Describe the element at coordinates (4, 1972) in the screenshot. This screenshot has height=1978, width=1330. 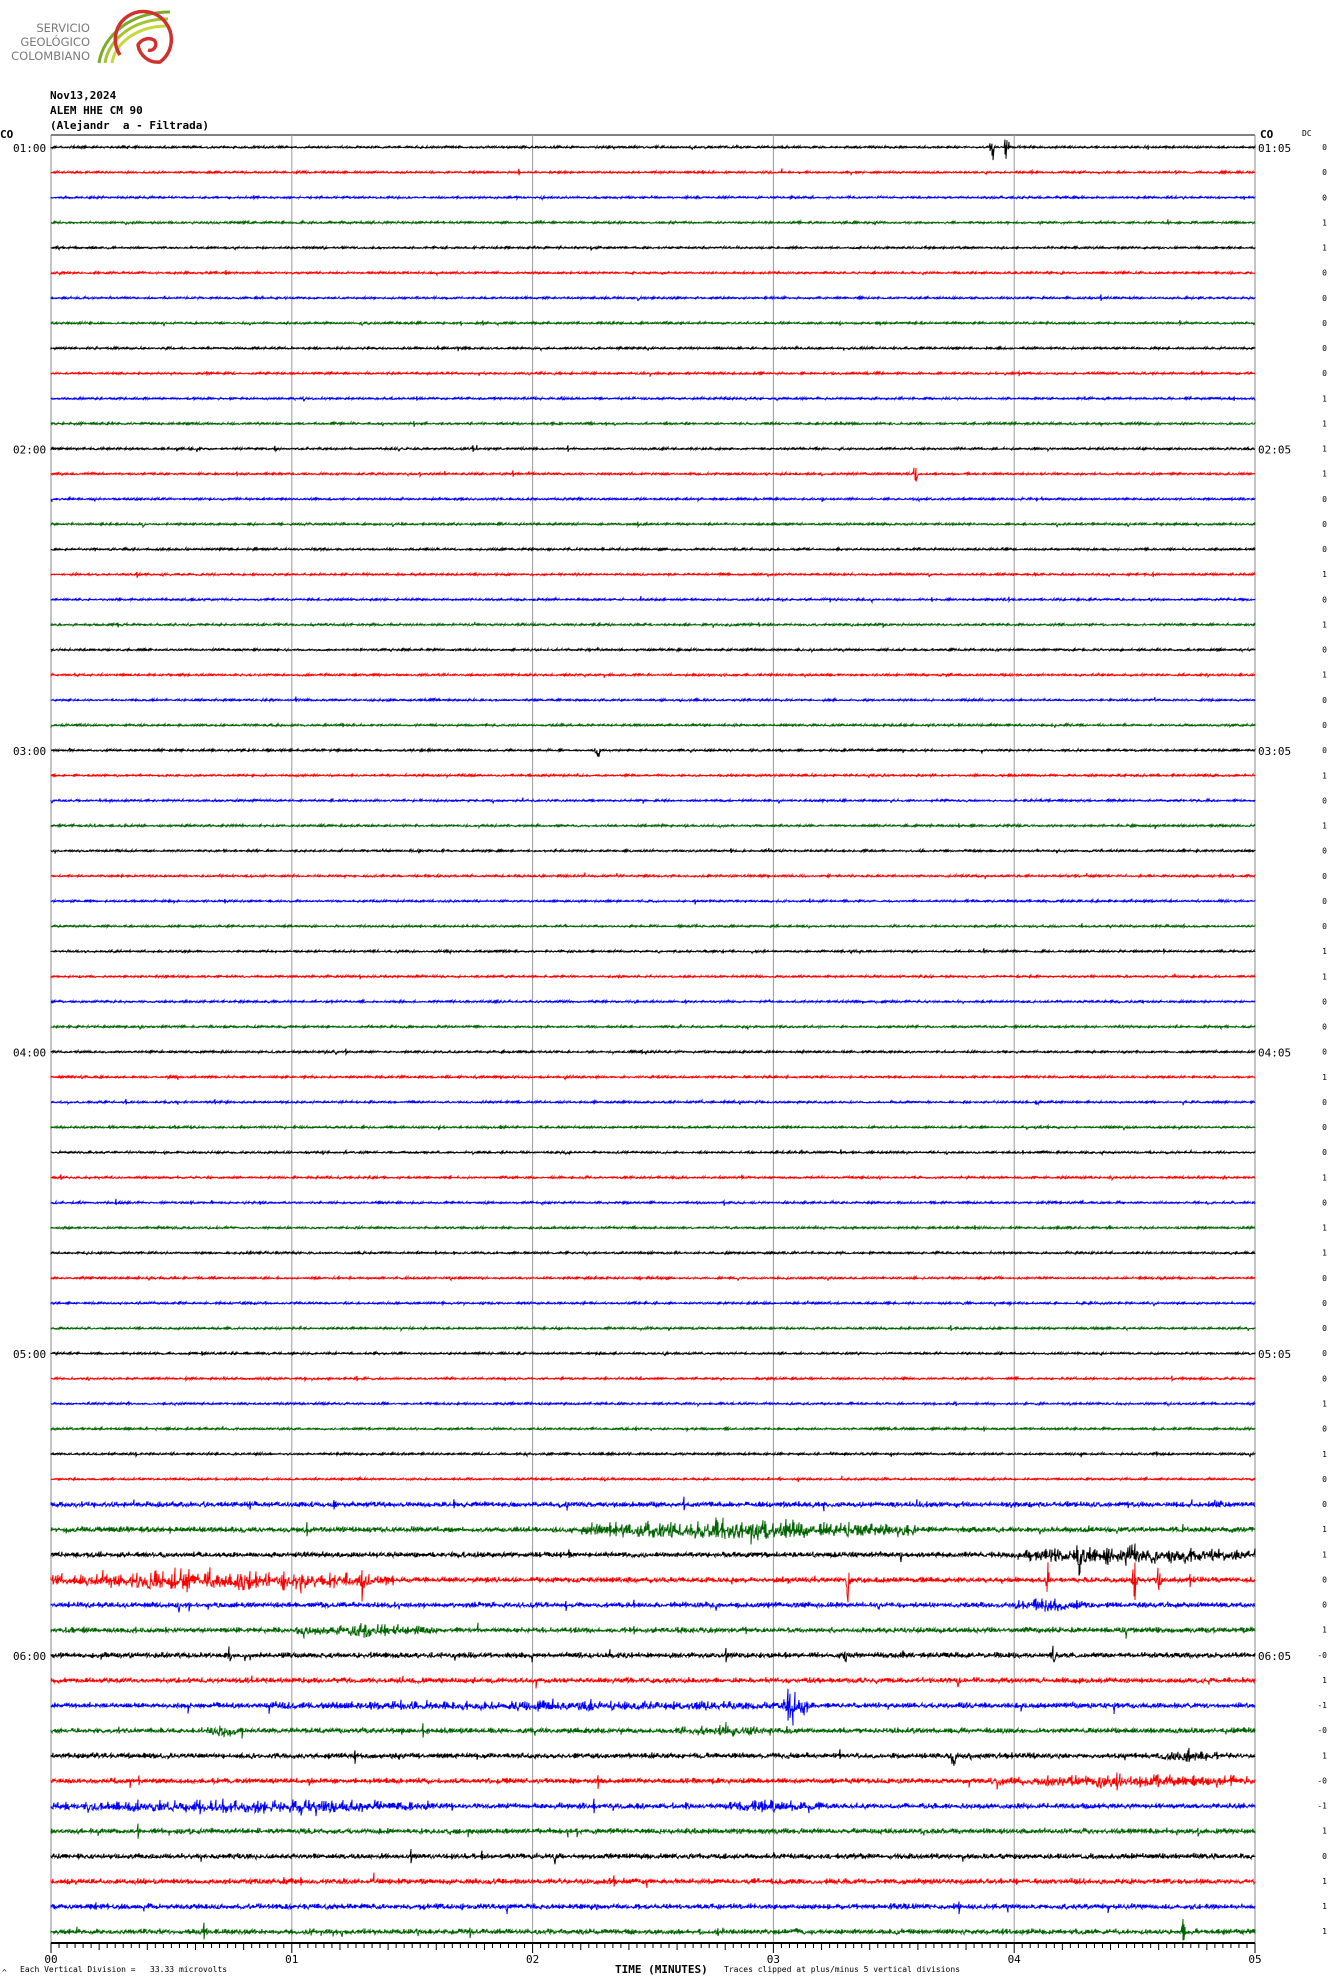
I see `corner-mark: ^` at that location.